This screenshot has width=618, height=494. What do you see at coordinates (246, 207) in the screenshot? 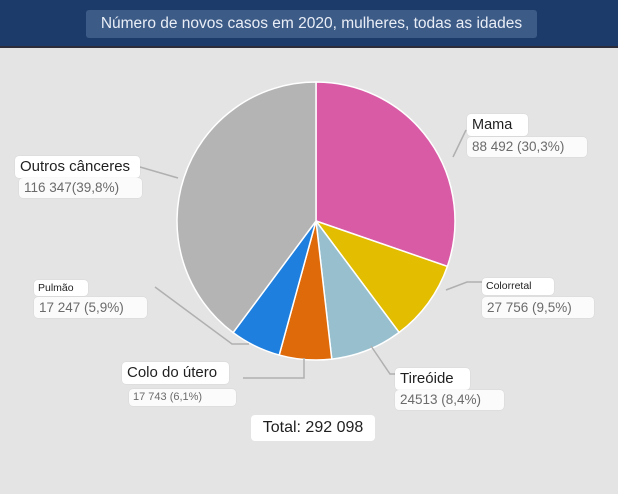
I see `slice-outros-canceres` at bounding box center [246, 207].